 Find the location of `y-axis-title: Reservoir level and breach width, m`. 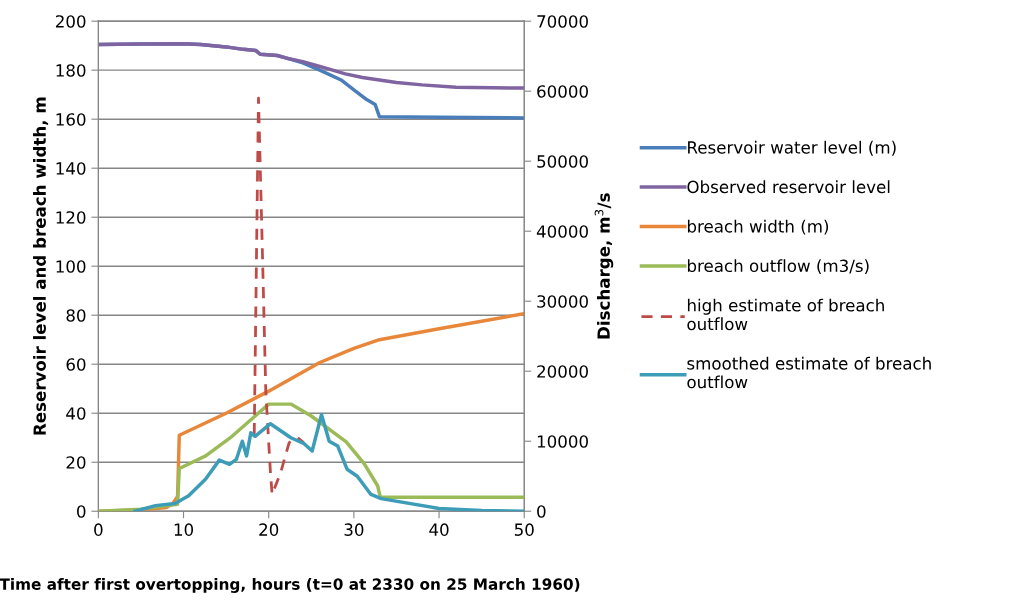

y-axis-title: Reservoir level and breach width, m is located at coordinates (41, 266).